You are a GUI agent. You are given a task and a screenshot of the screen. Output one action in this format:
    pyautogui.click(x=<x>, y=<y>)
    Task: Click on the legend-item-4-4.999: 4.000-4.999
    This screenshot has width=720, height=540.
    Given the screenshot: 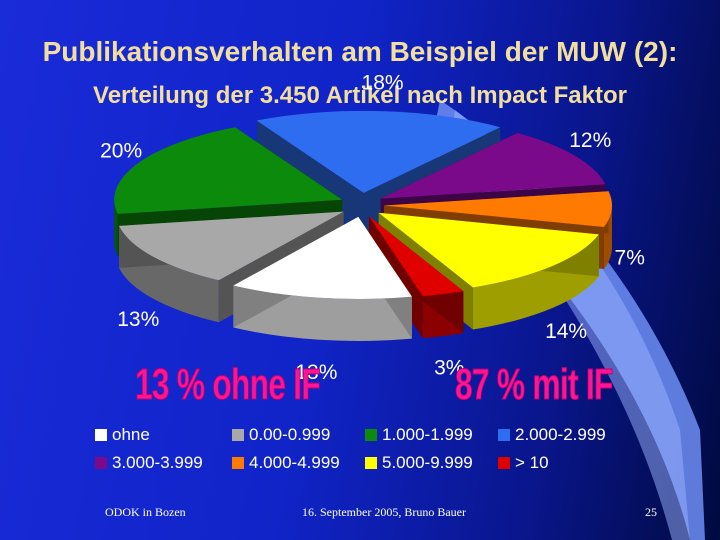 What is the action you would take?
    pyautogui.click(x=286, y=463)
    